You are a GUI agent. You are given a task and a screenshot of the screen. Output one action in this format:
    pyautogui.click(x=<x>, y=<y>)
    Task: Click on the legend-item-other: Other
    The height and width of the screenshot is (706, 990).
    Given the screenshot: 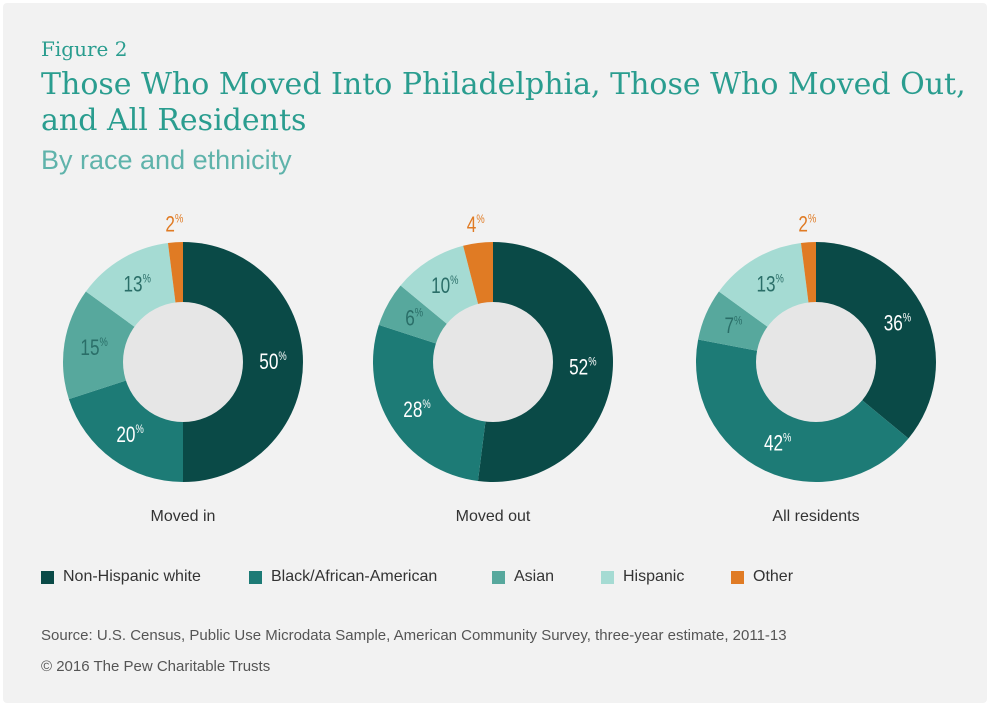 What is the action you would take?
    pyautogui.click(x=762, y=577)
    